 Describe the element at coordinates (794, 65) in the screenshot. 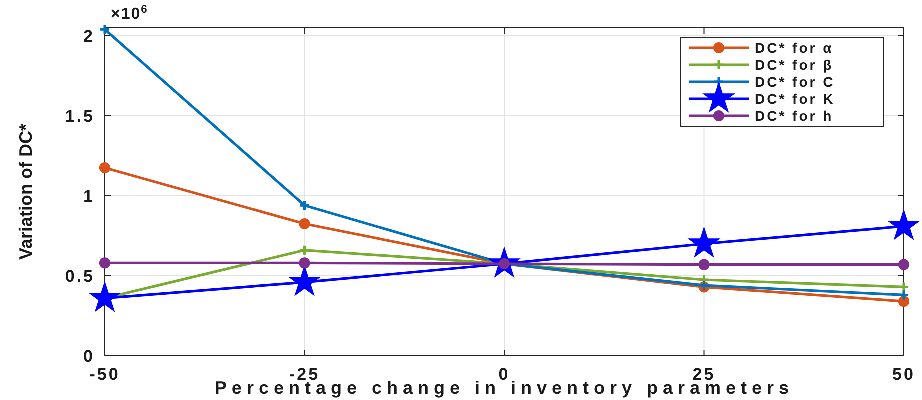

I see `legend-label: DC* for β` at that location.